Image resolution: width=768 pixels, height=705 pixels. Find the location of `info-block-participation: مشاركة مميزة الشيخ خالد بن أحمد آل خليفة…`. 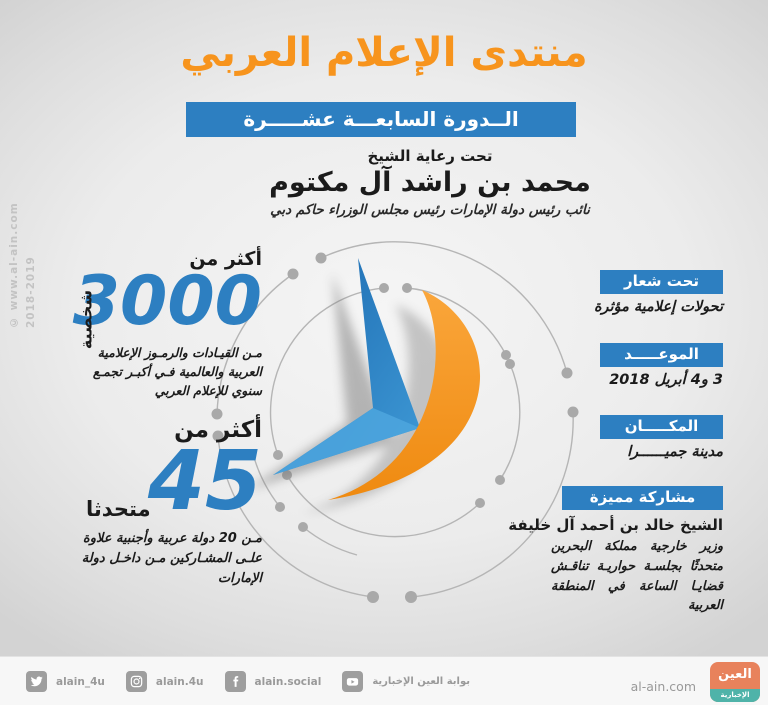

info-block-participation: مشاركة مميزة الشيخ خالد بن أحمد آل خليفة… is located at coordinates (615, 551).